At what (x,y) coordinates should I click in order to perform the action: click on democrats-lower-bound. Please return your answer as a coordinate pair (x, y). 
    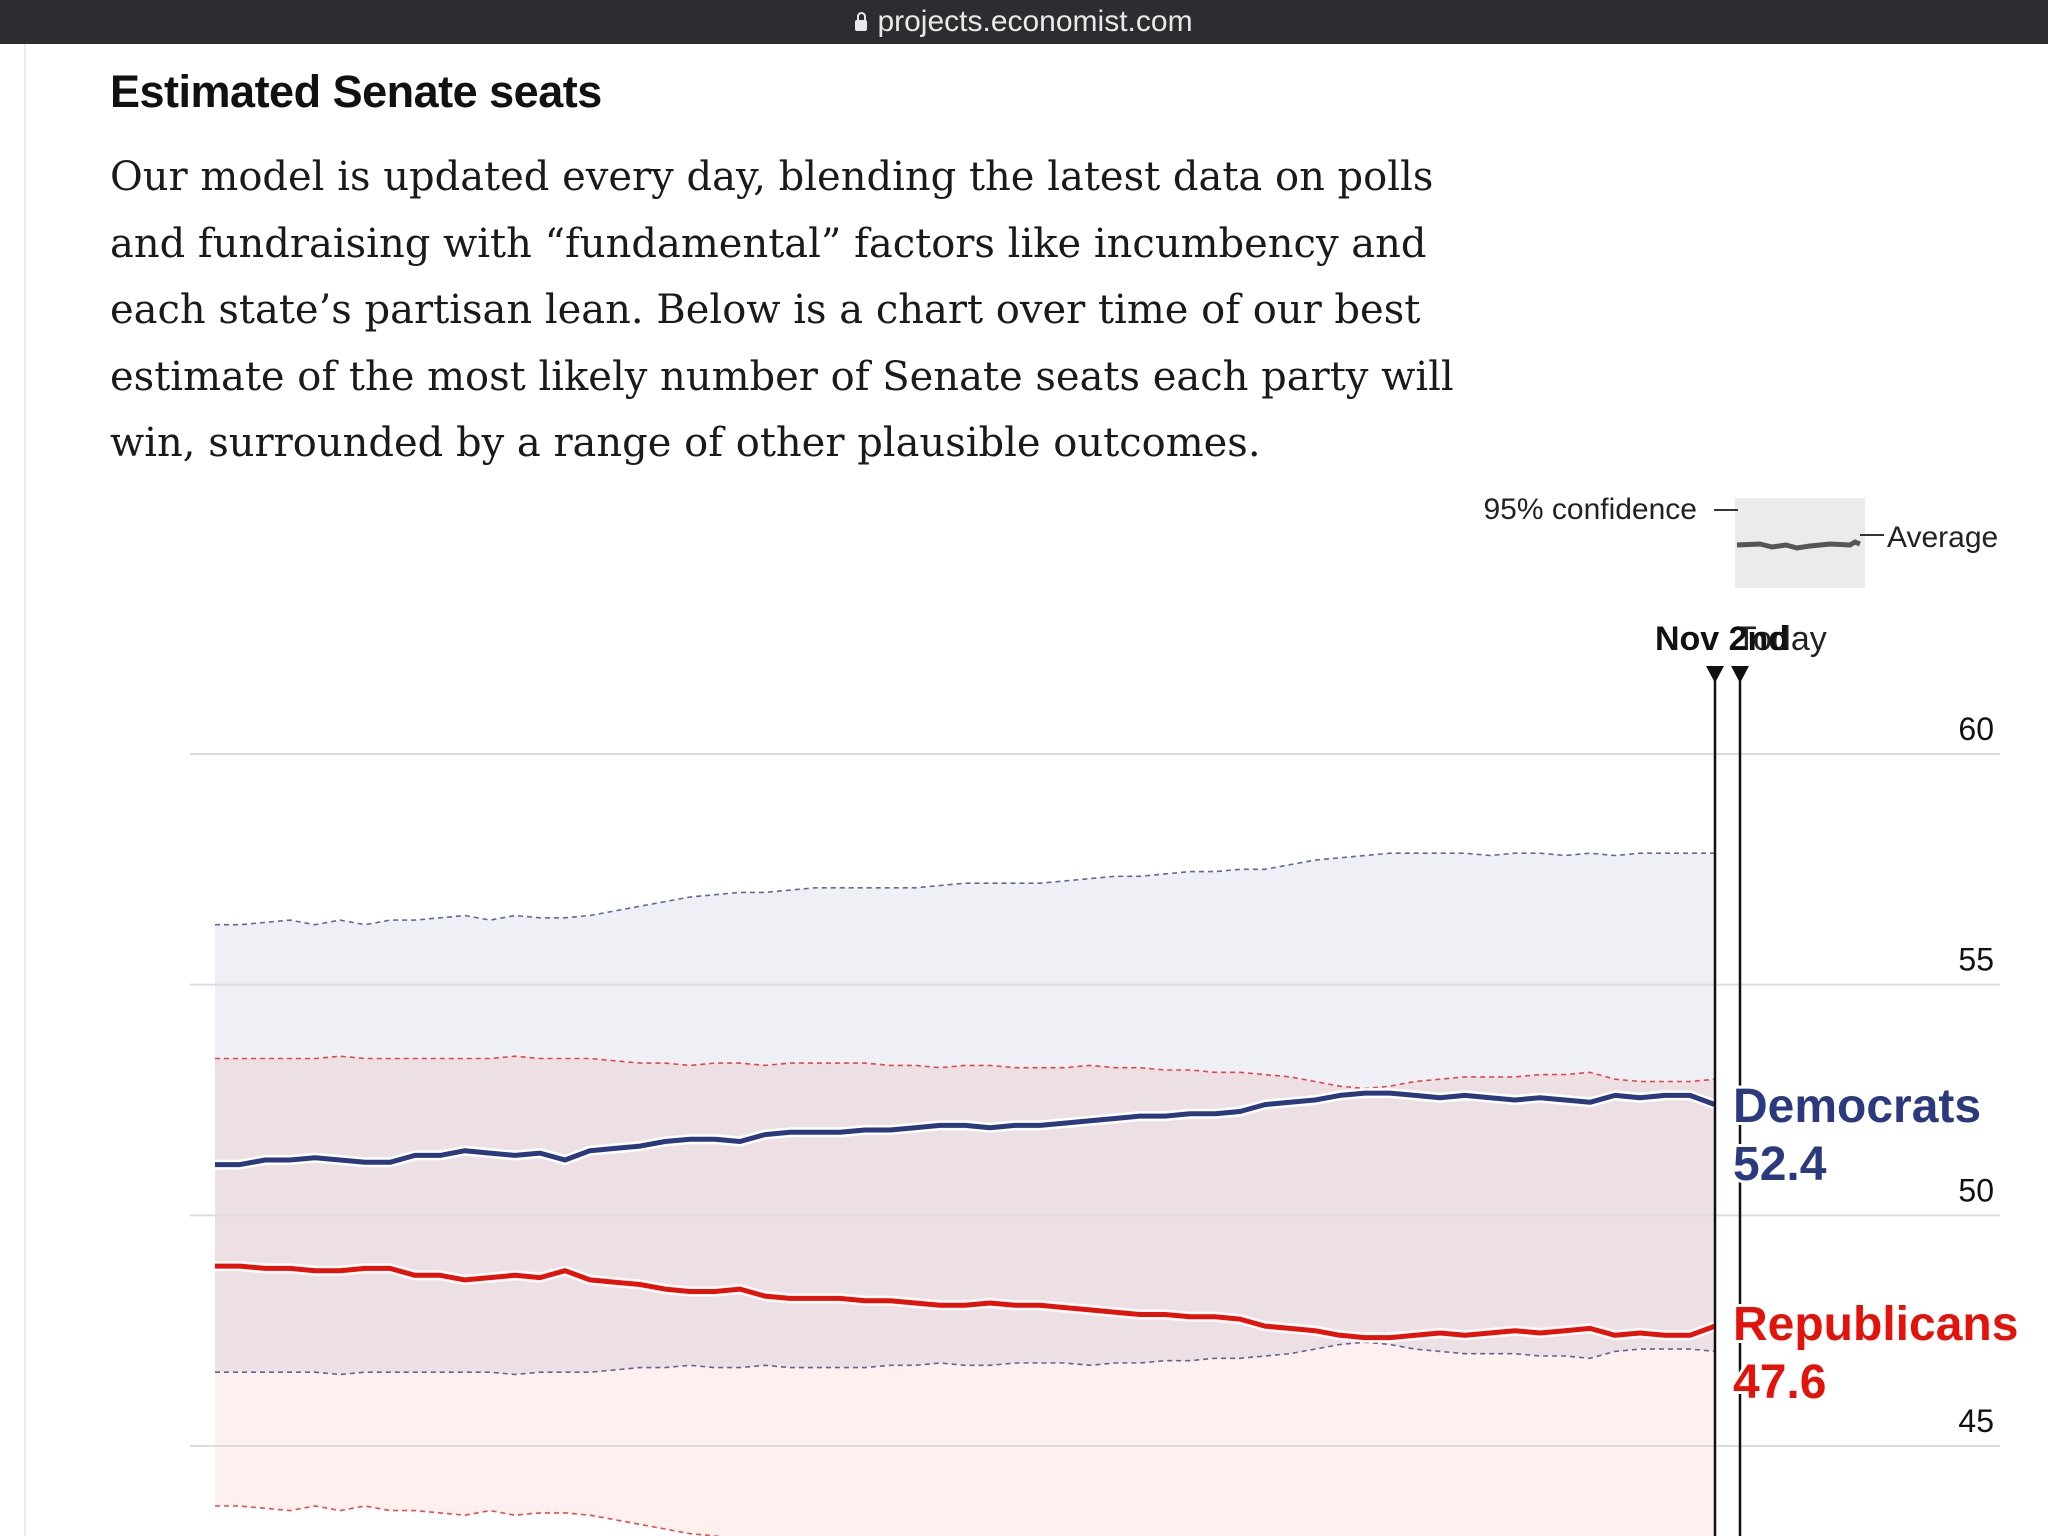
    Looking at the image, I should click on (965, 1358).